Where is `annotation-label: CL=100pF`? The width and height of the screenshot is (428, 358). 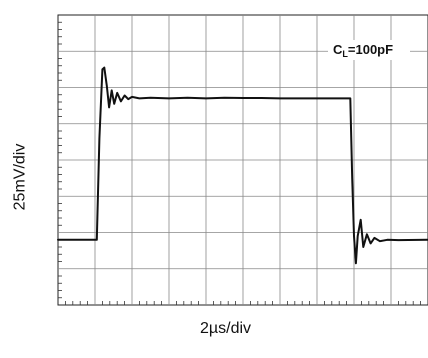 annotation-label: CL=100pF is located at coordinates (363, 50).